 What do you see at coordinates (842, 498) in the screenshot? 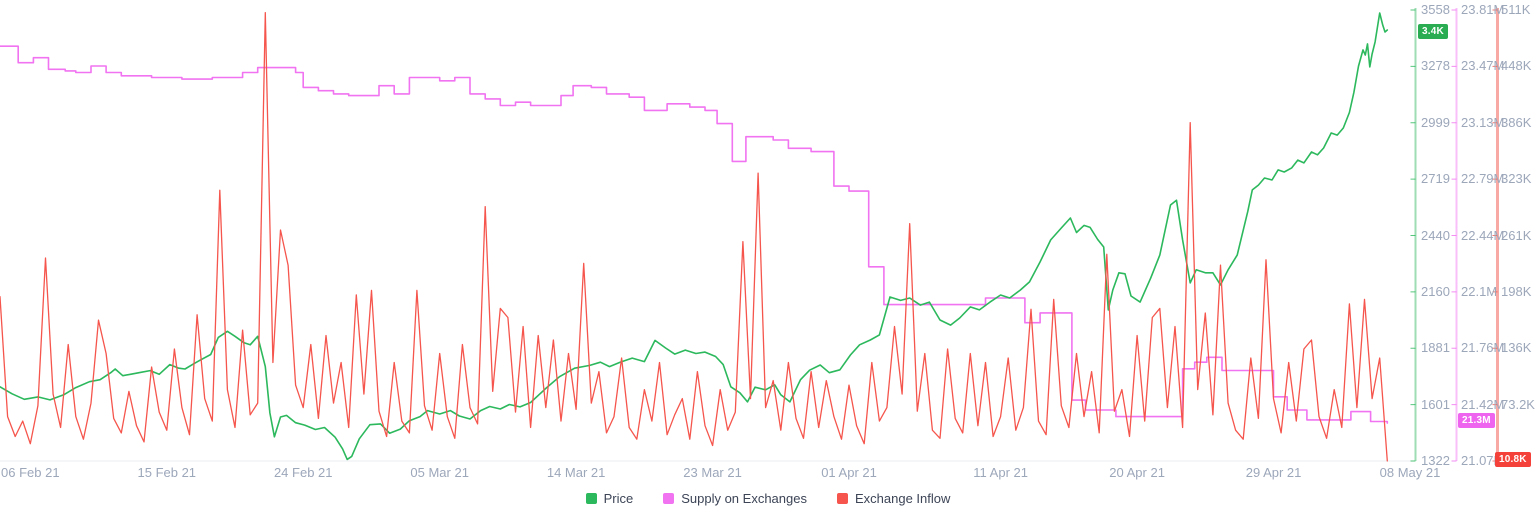
I see `inflow-swatch-icon` at bounding box center [842, 498].